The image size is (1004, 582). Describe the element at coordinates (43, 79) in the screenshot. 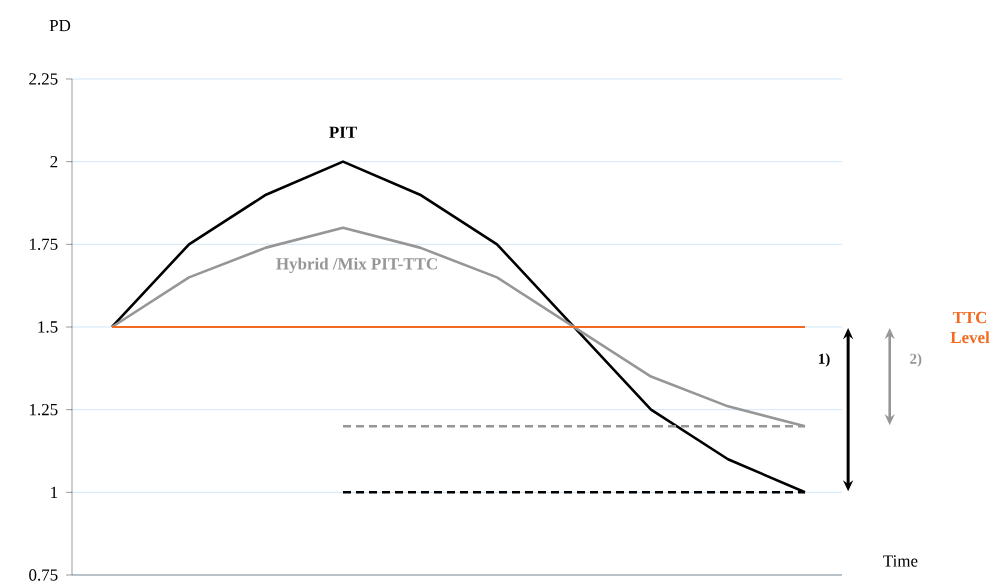

I see `y-tick-label: 2.25` at that location.